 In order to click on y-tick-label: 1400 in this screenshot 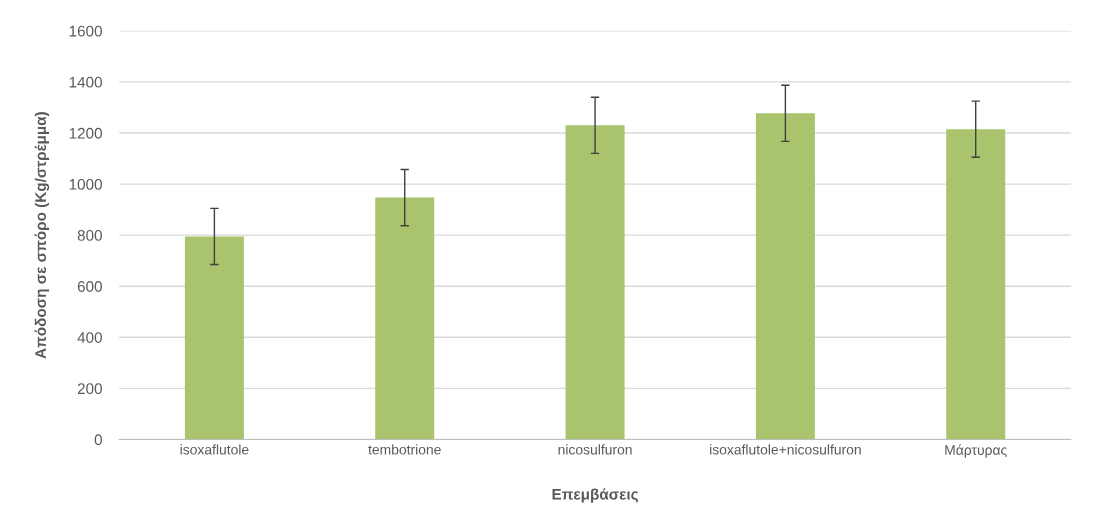, I will do `click(85, 82)`.